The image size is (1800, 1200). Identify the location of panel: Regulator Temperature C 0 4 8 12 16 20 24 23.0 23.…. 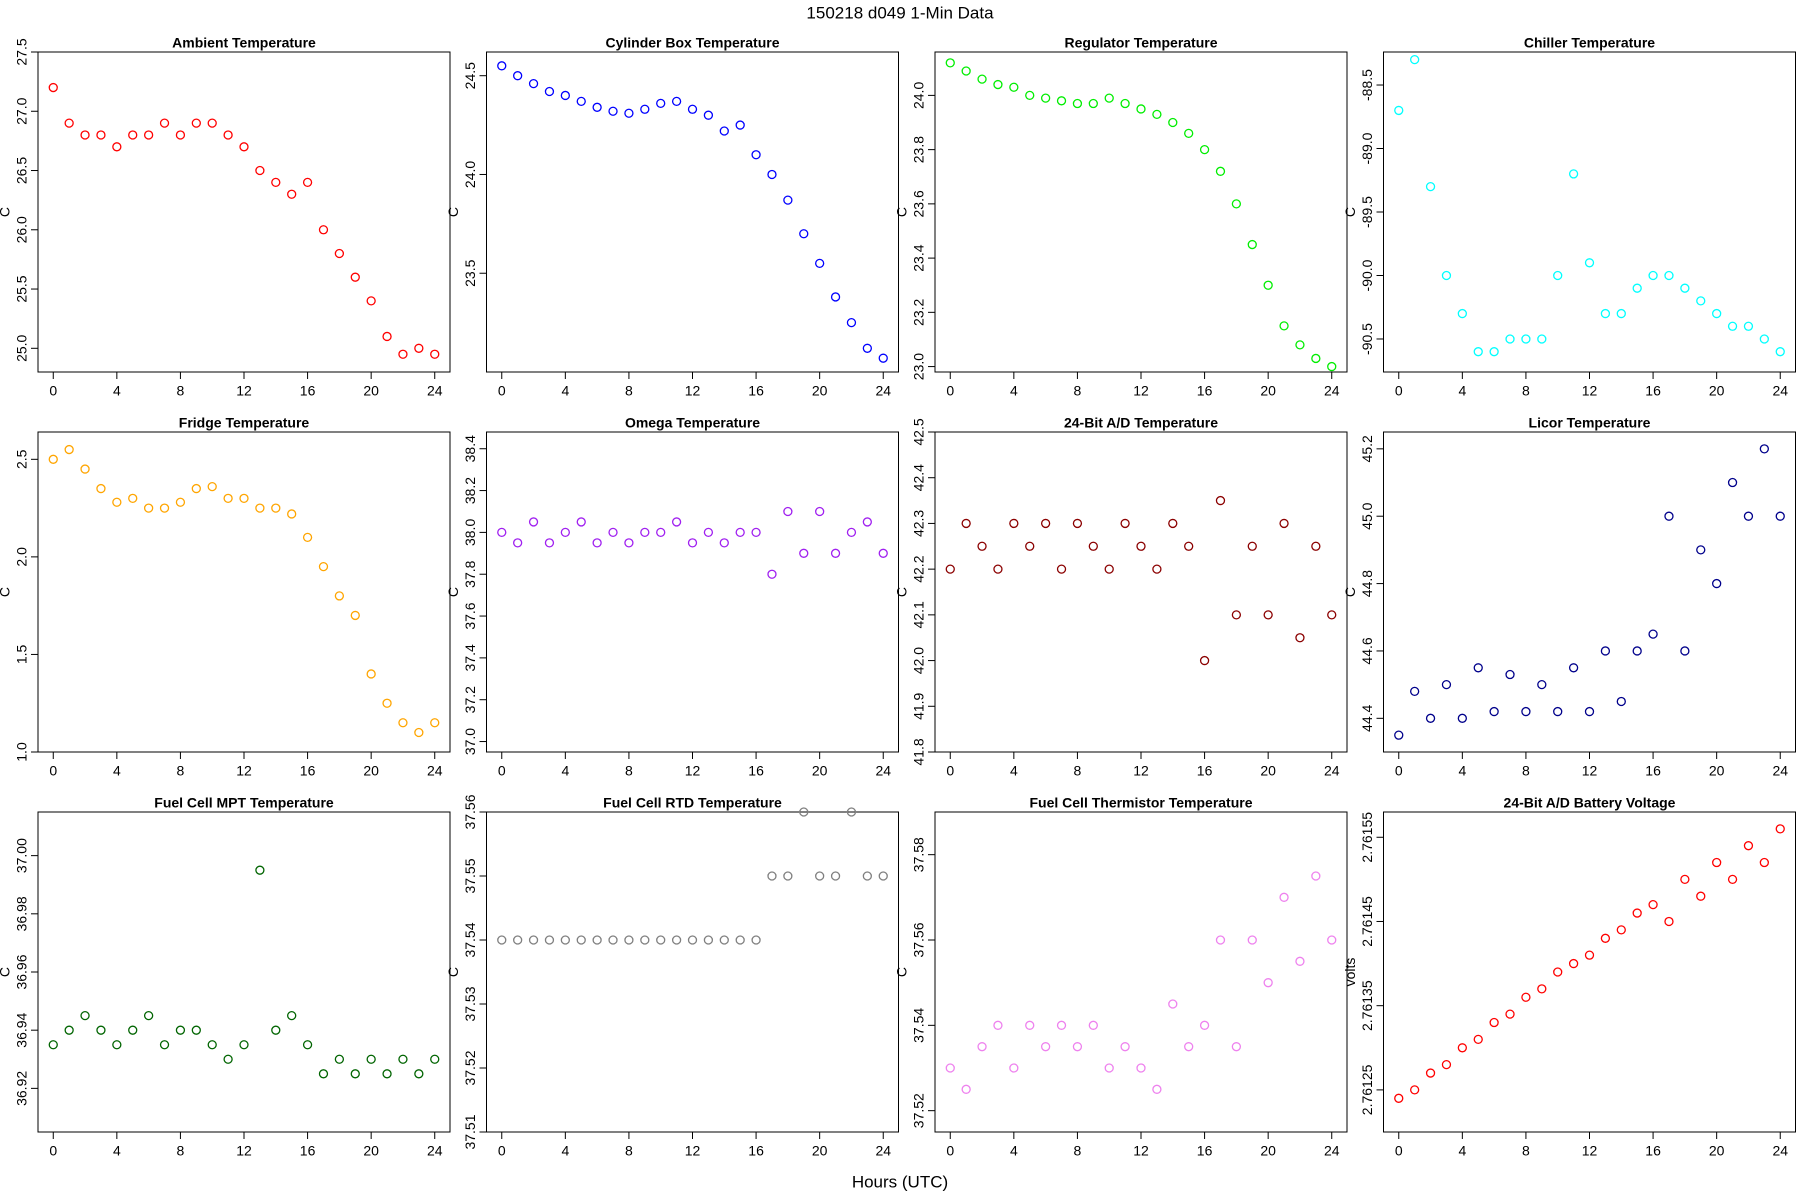
(1121, 217).